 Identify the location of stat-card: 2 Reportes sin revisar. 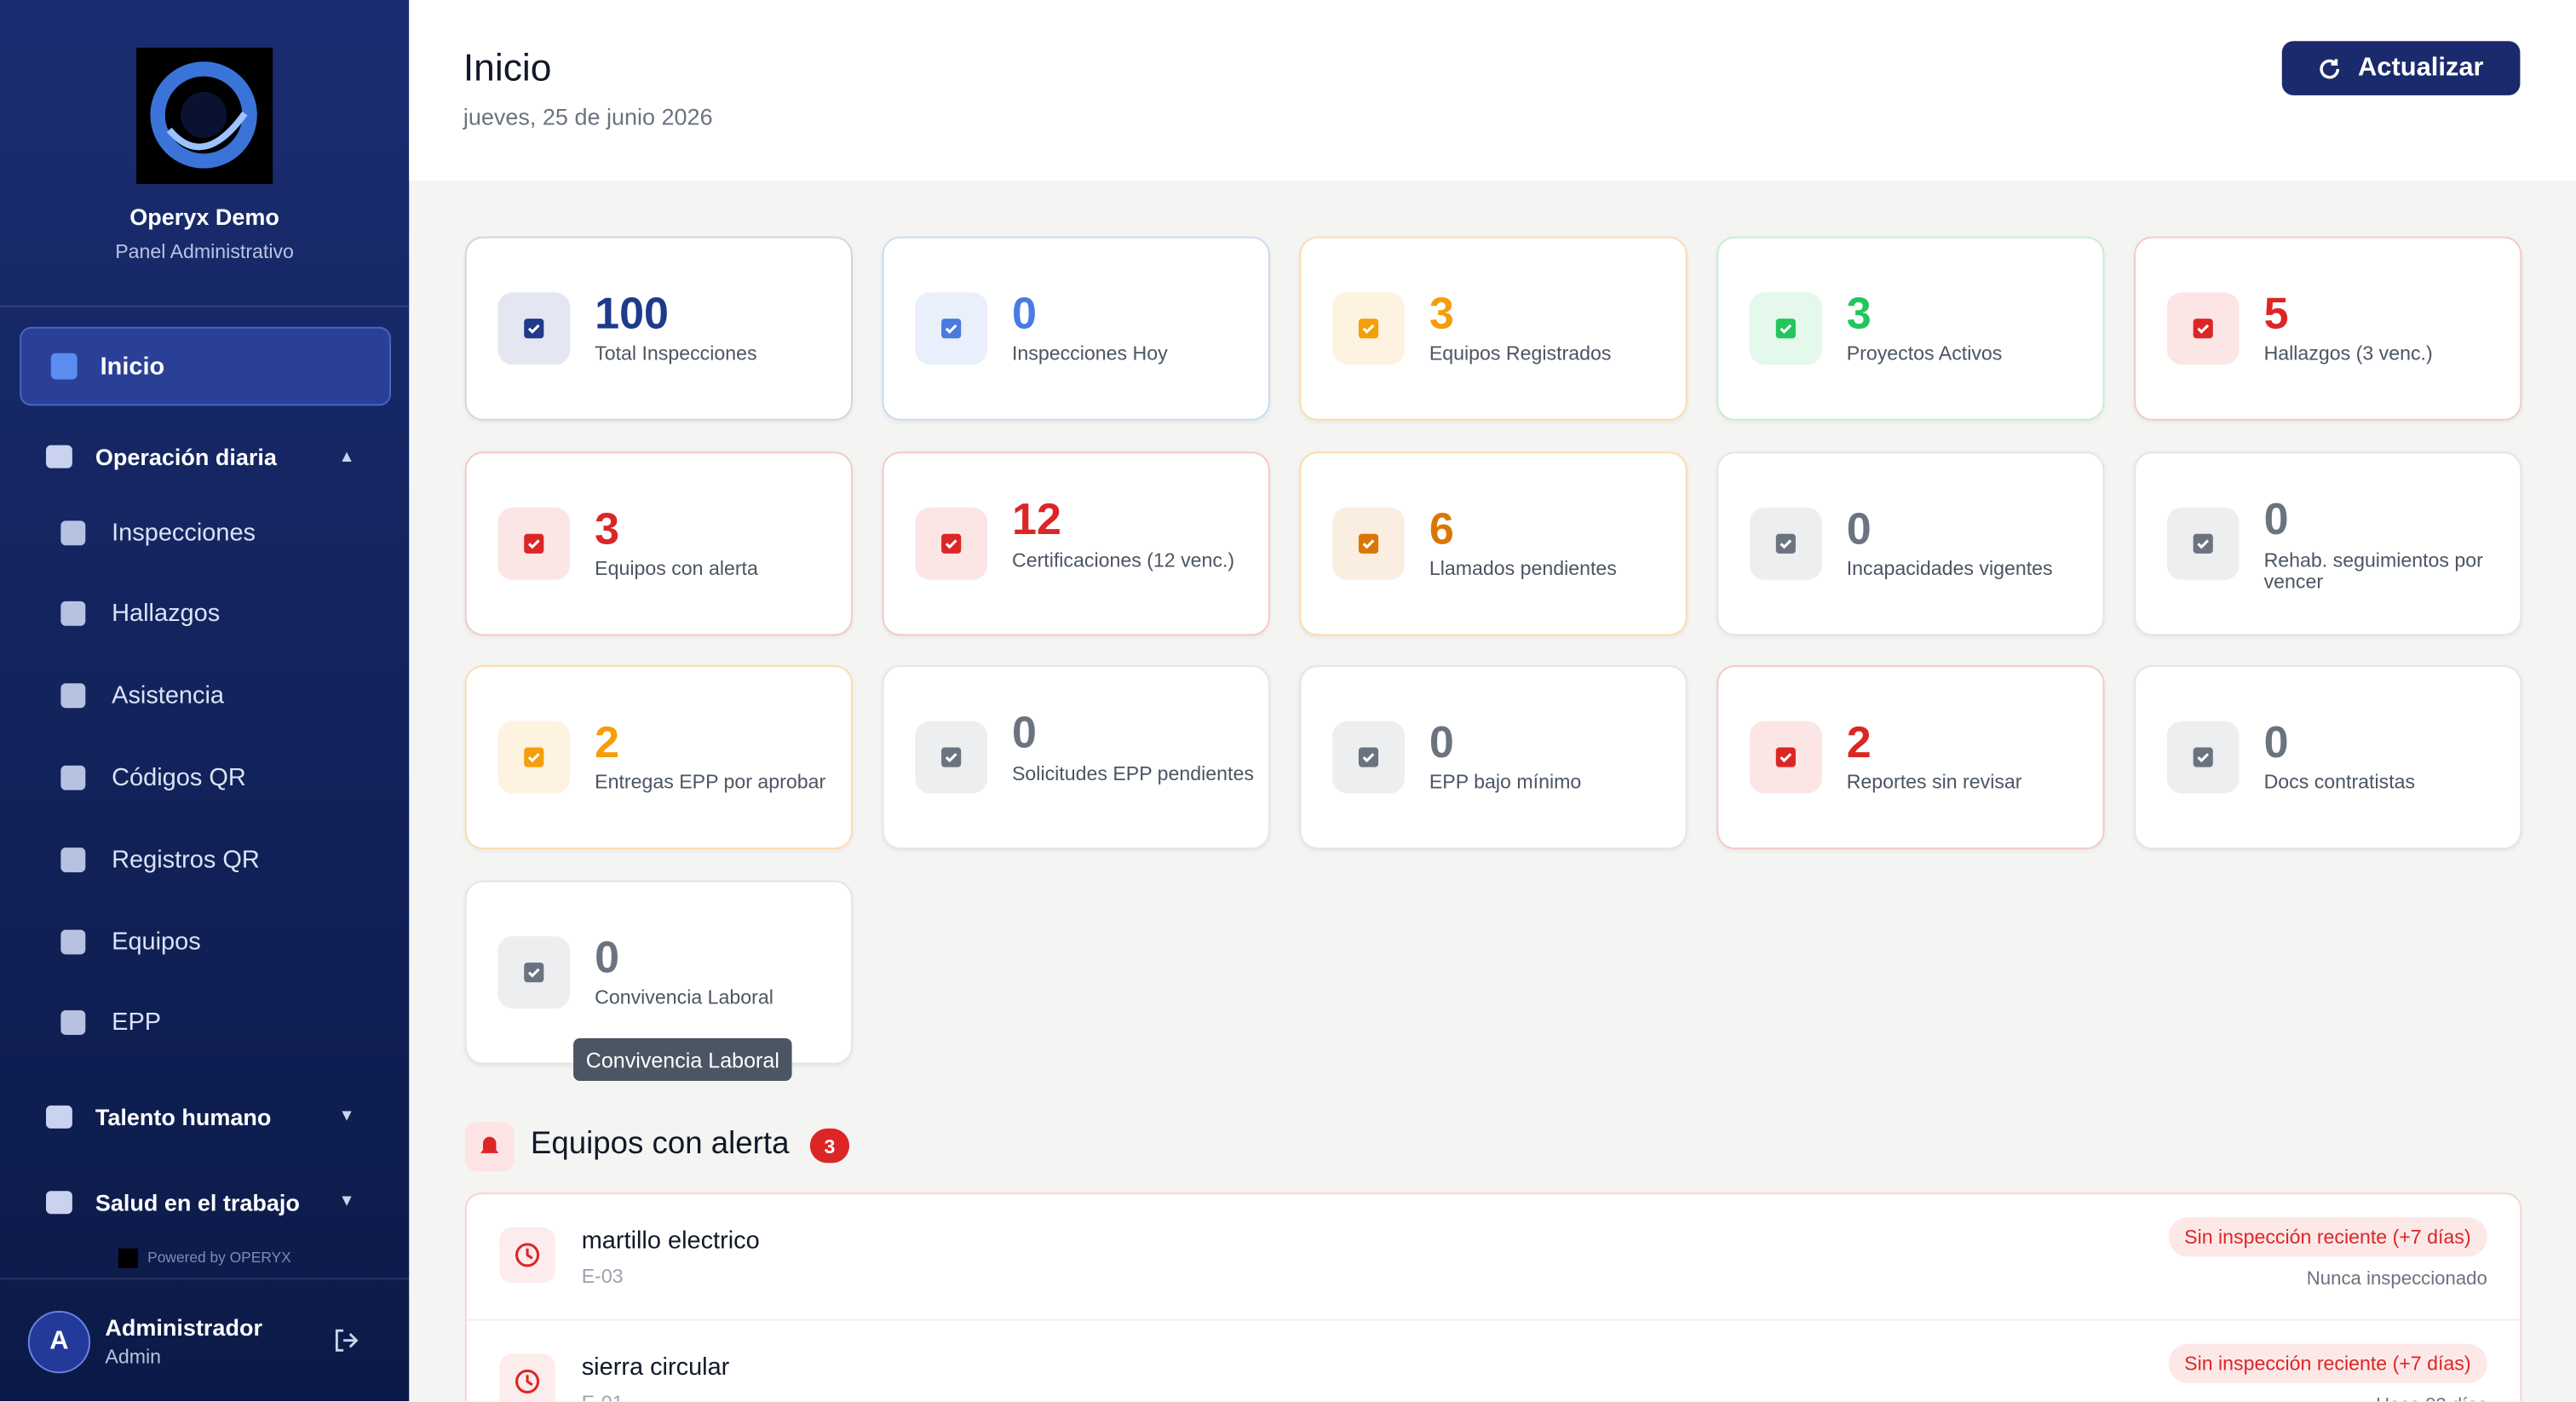
(1910, 757).